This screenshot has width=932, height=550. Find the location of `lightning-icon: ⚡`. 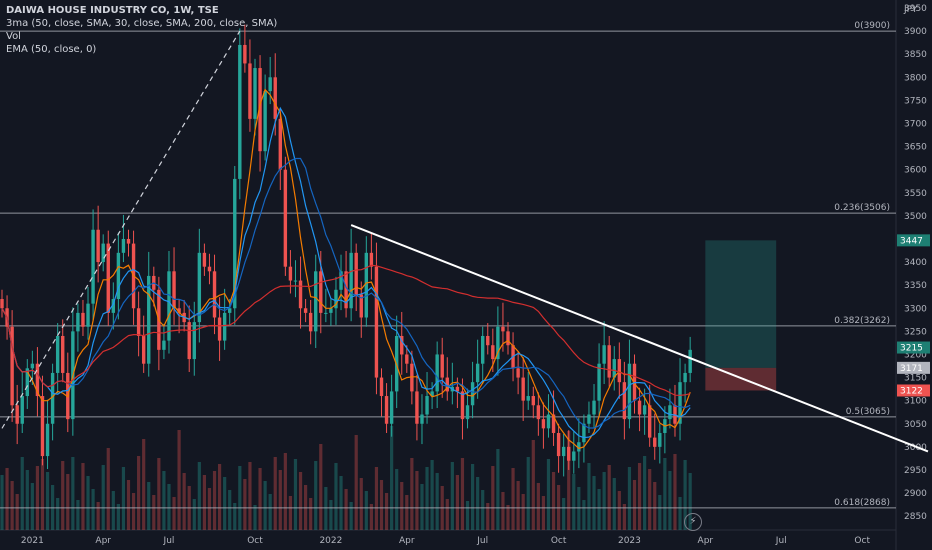

lightning-icon: ⚡ is located at coordinates (693, 522).